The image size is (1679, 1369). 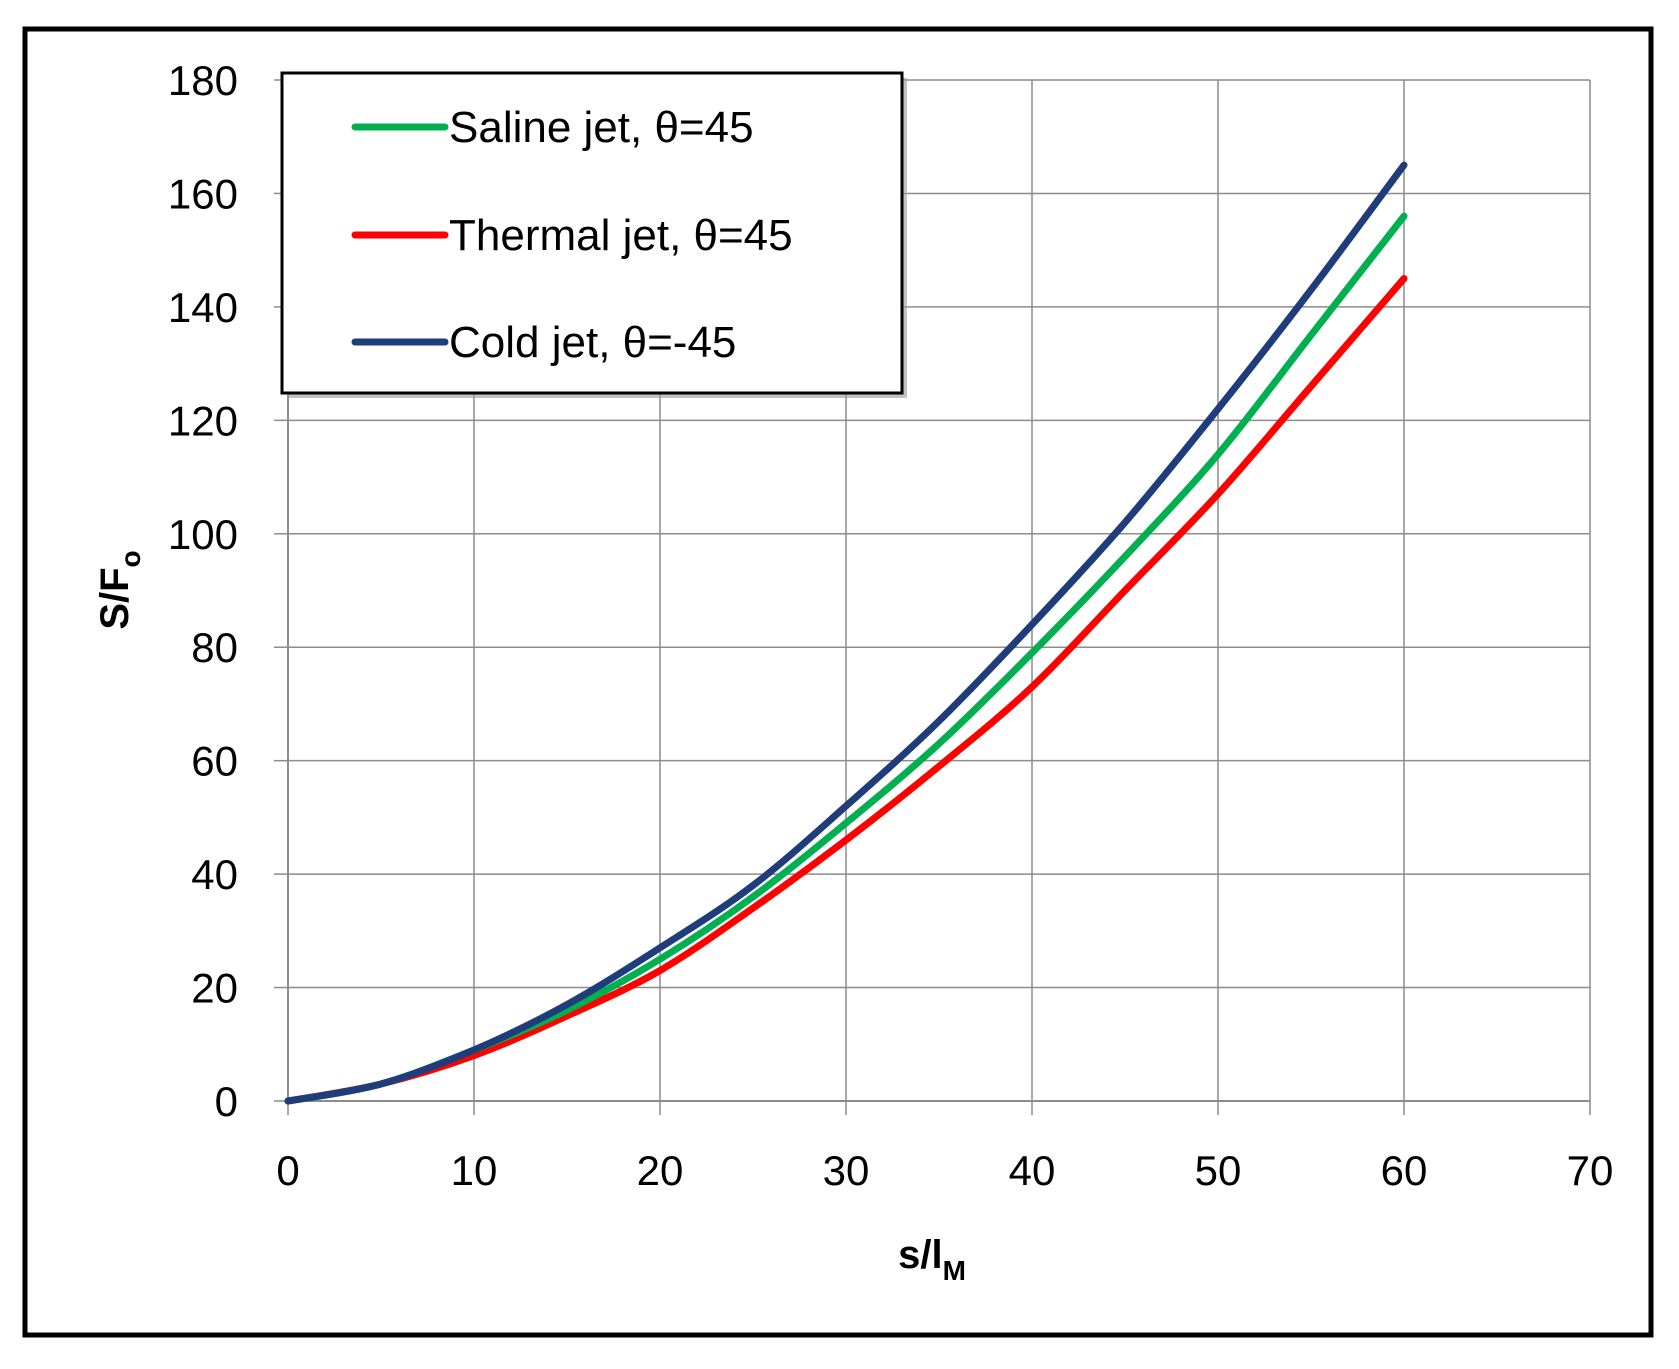 I want to click on y-tick-label: 120, so click(x=203, y=420).